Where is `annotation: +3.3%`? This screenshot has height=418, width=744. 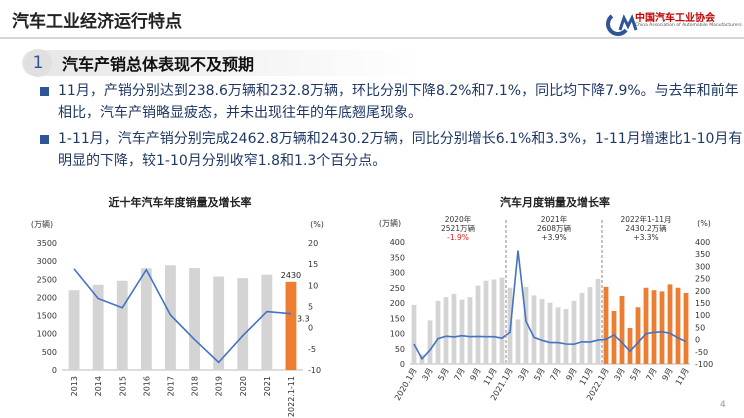 annotation: +3.3% is located at coordinates (645, 237).